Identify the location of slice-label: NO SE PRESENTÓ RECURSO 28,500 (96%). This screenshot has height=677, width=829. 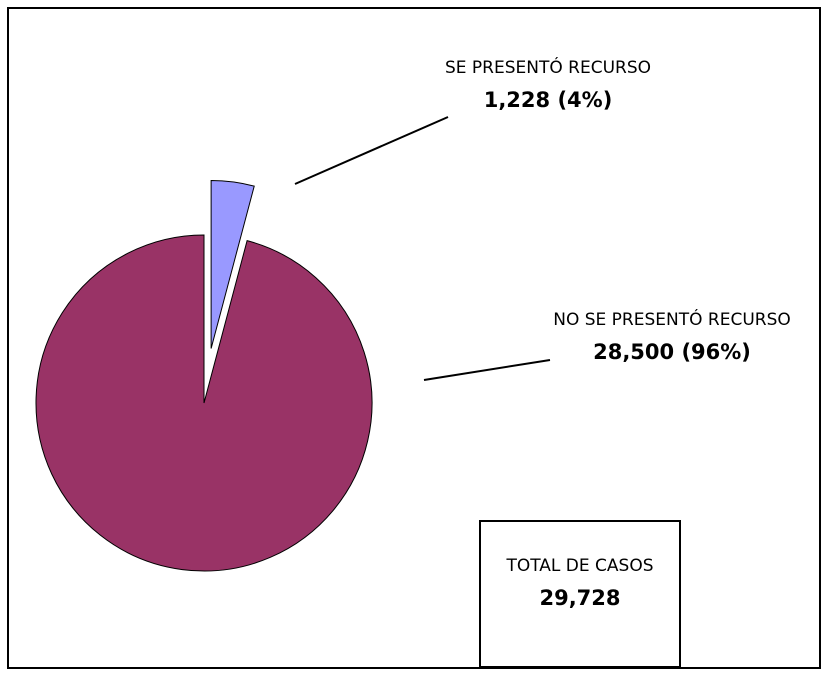
(672, 337).